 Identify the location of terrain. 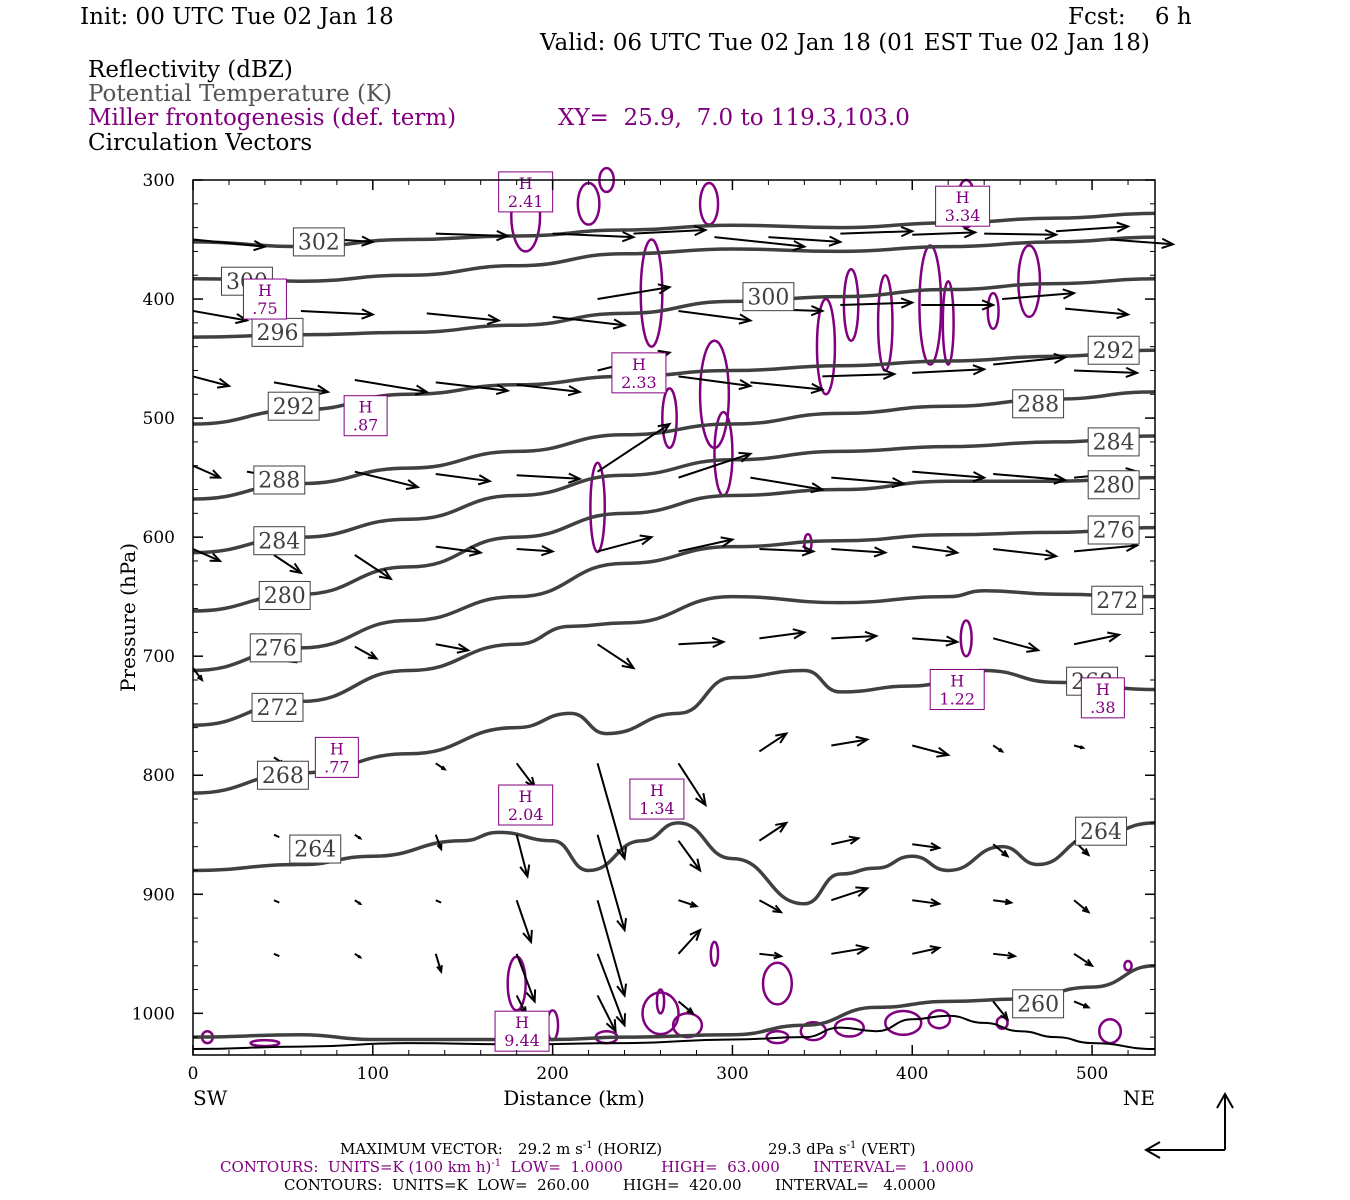
(674, 1032).